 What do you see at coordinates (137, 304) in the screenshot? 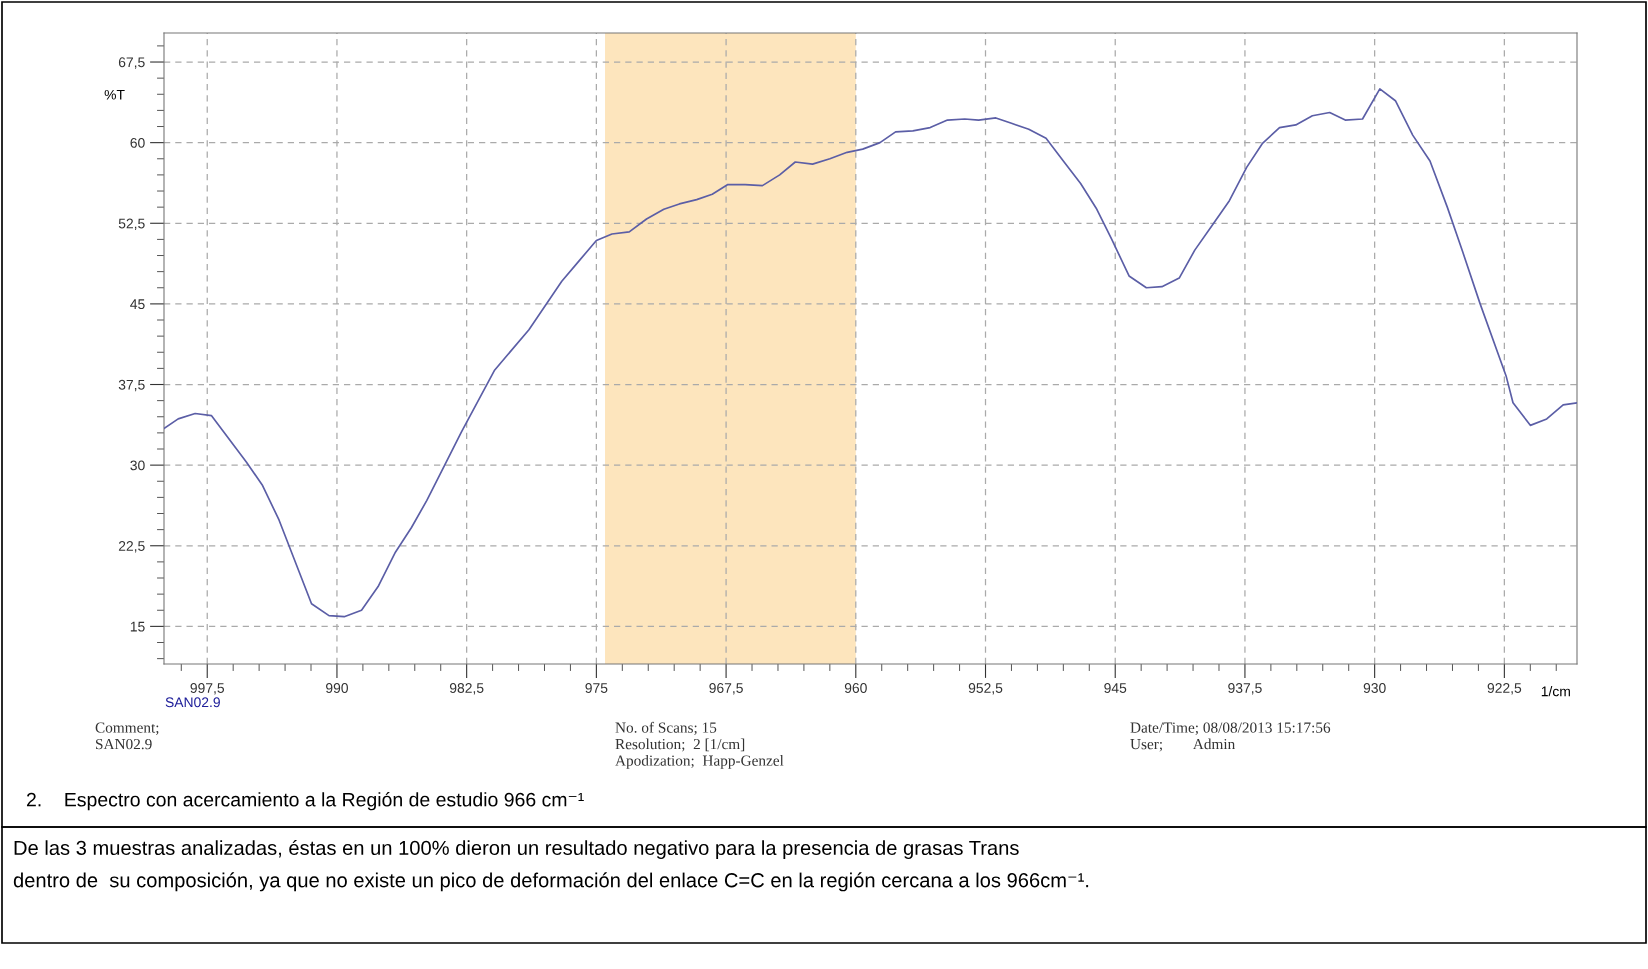
I see `y-tick-label: 45` at bounding box center [137, 304].